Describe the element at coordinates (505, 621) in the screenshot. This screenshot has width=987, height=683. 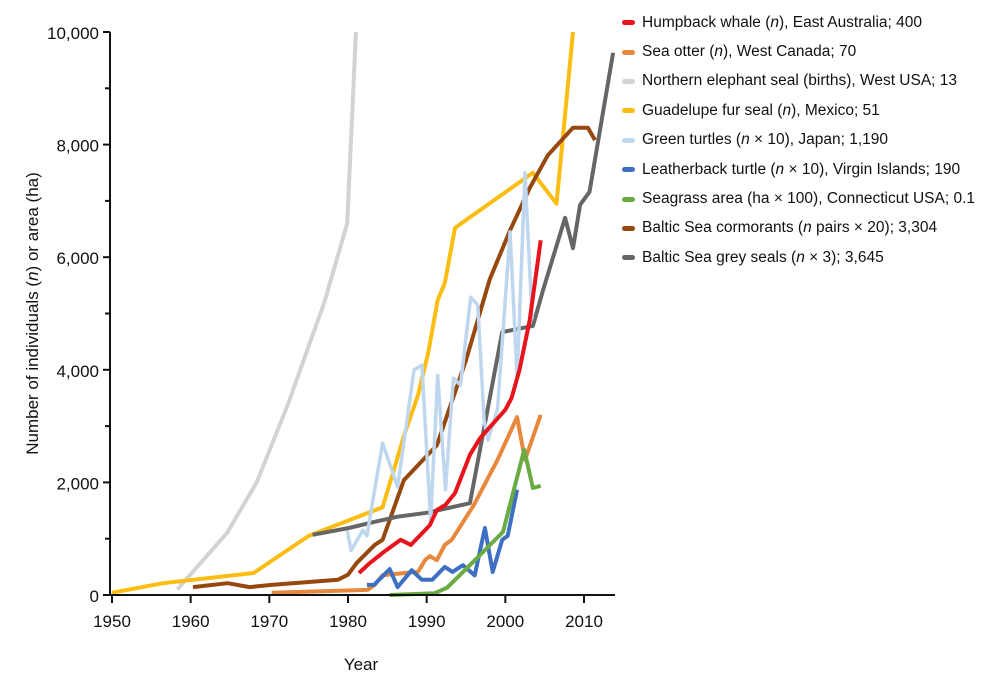
I see `x-tick-label: 2000` at that location.